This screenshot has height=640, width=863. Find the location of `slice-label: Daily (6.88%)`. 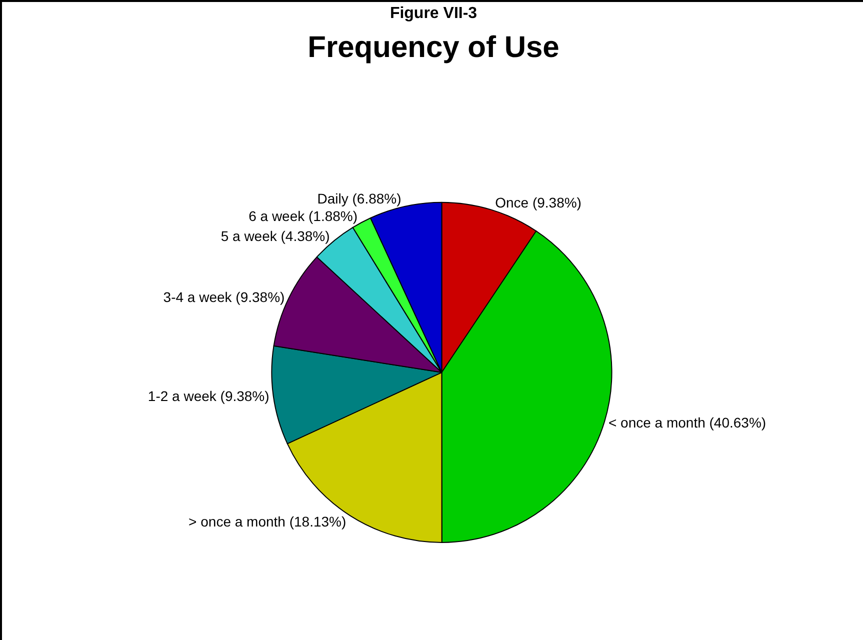

slice-label: Daily (6.88%) is located at coordinates (359, 198).